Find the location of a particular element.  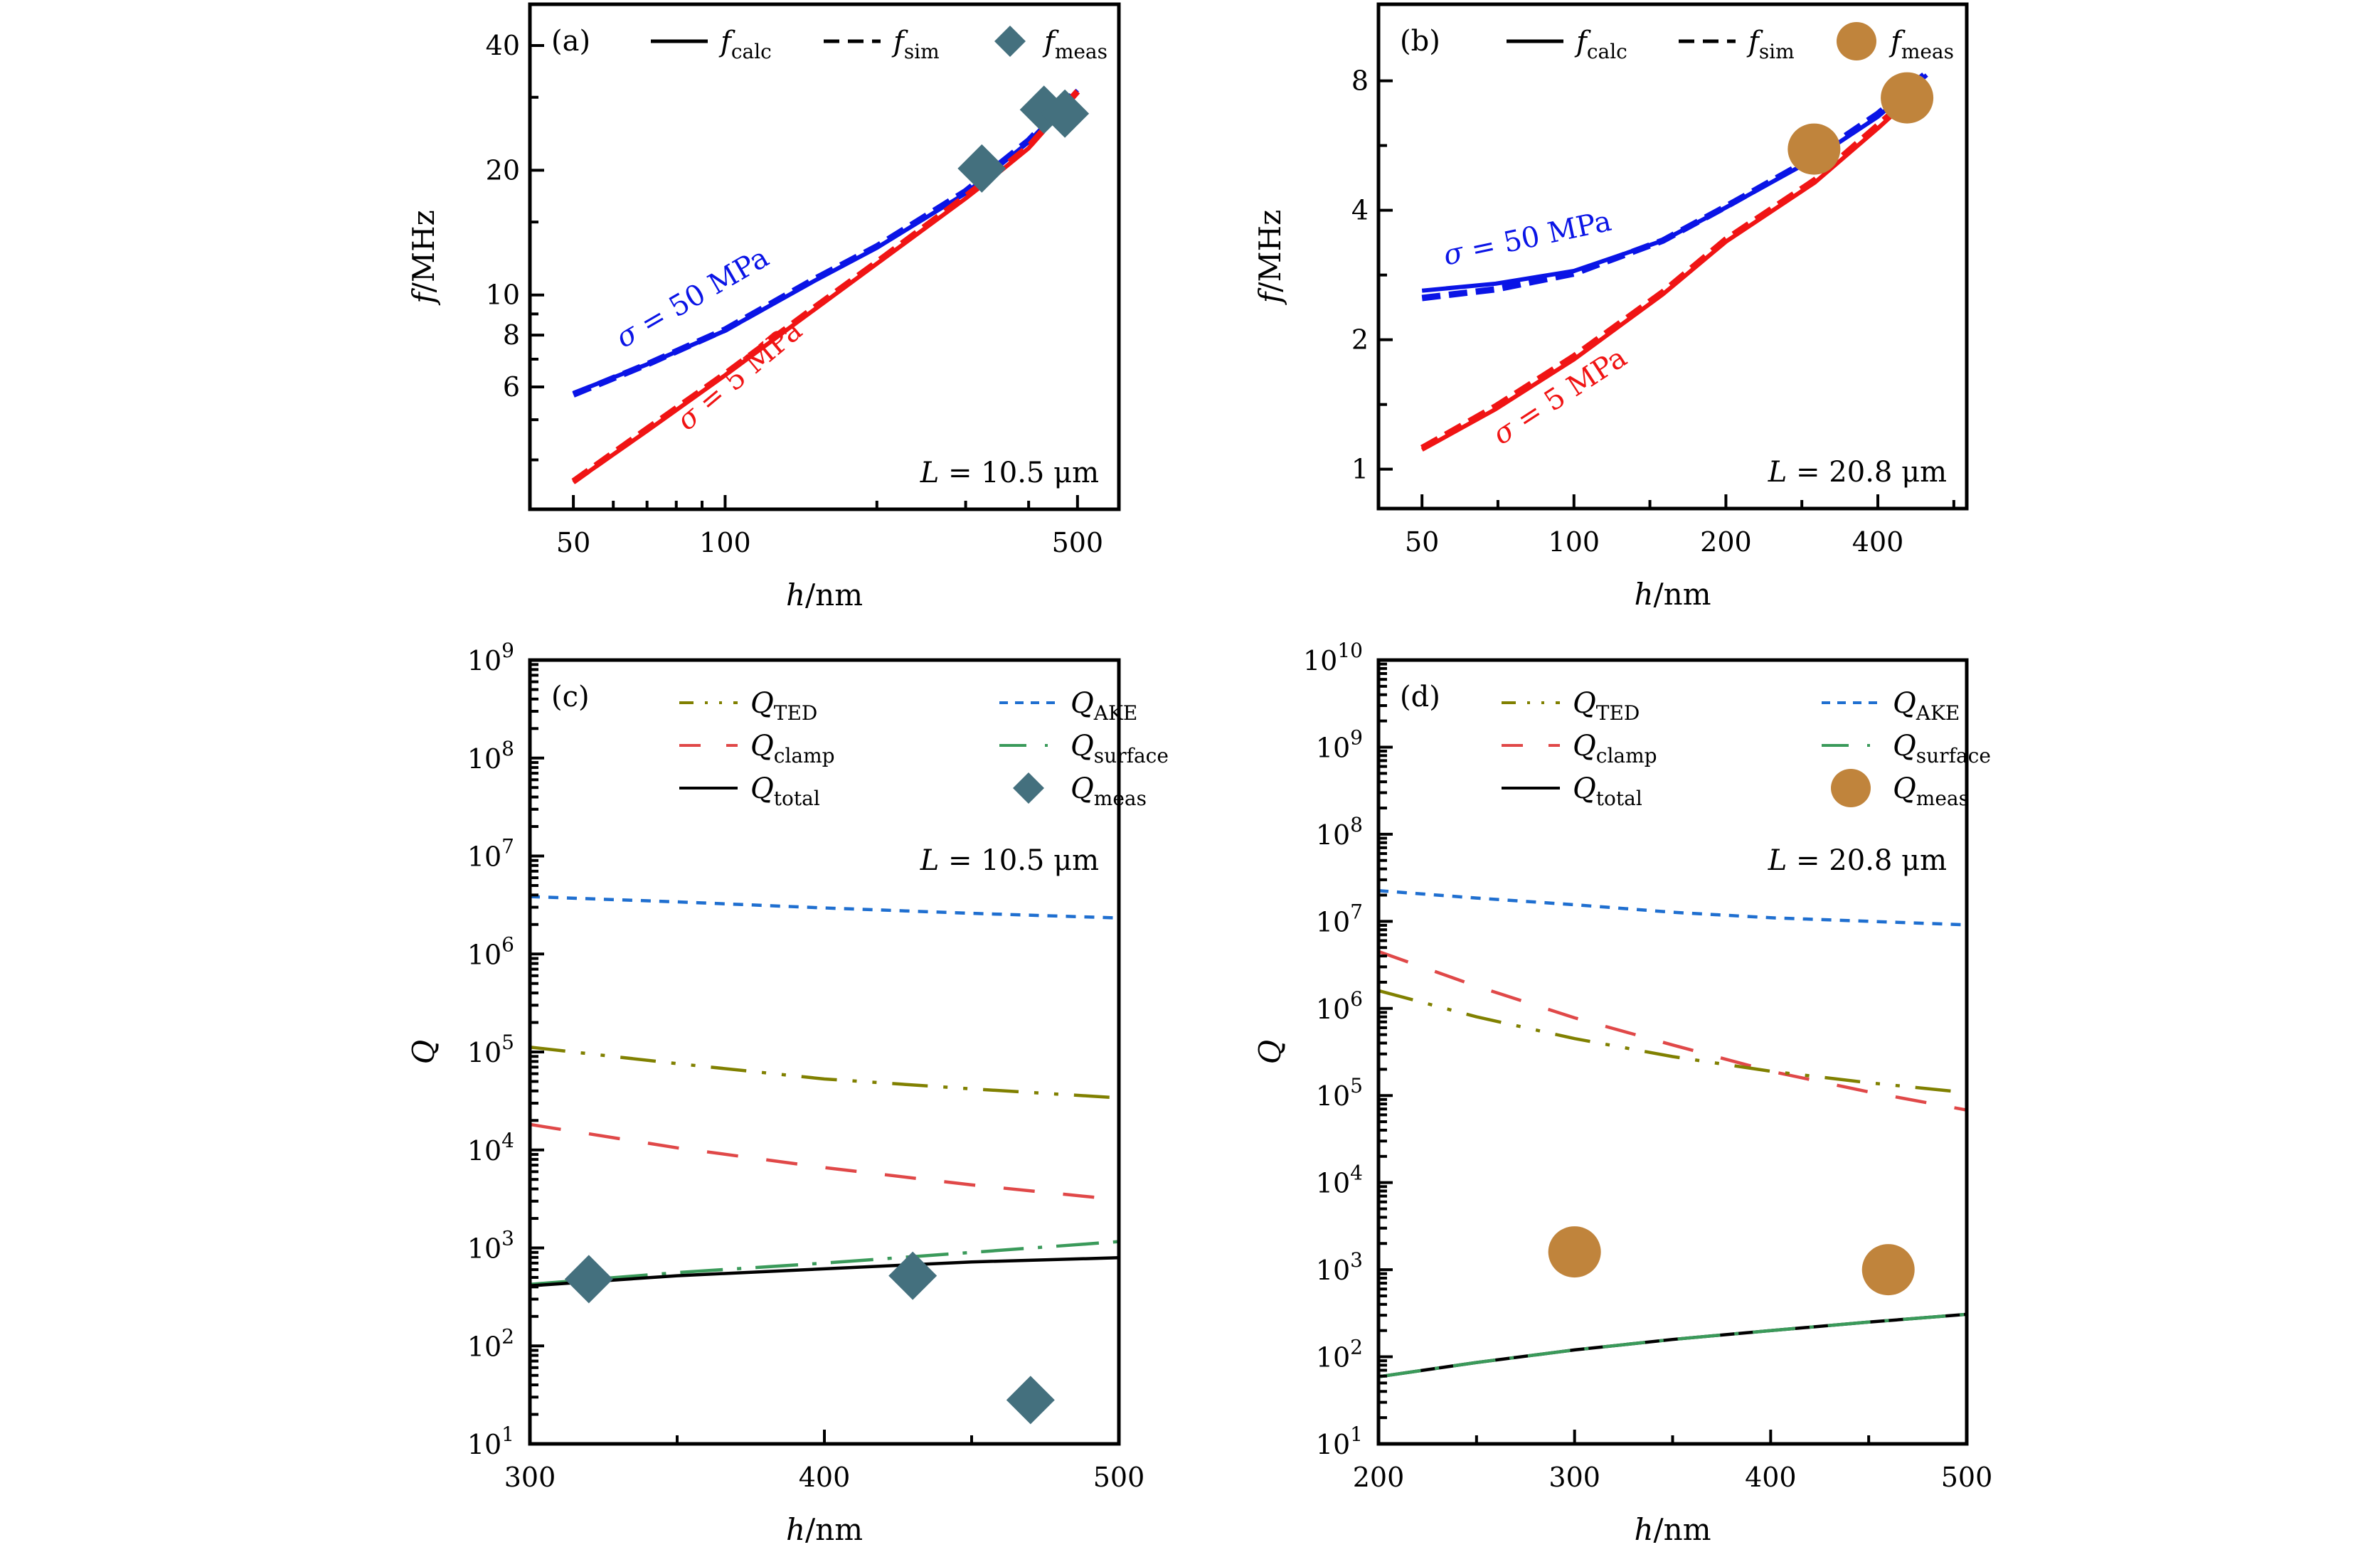

series-line-q-total is located at coordinates (824, 1272).